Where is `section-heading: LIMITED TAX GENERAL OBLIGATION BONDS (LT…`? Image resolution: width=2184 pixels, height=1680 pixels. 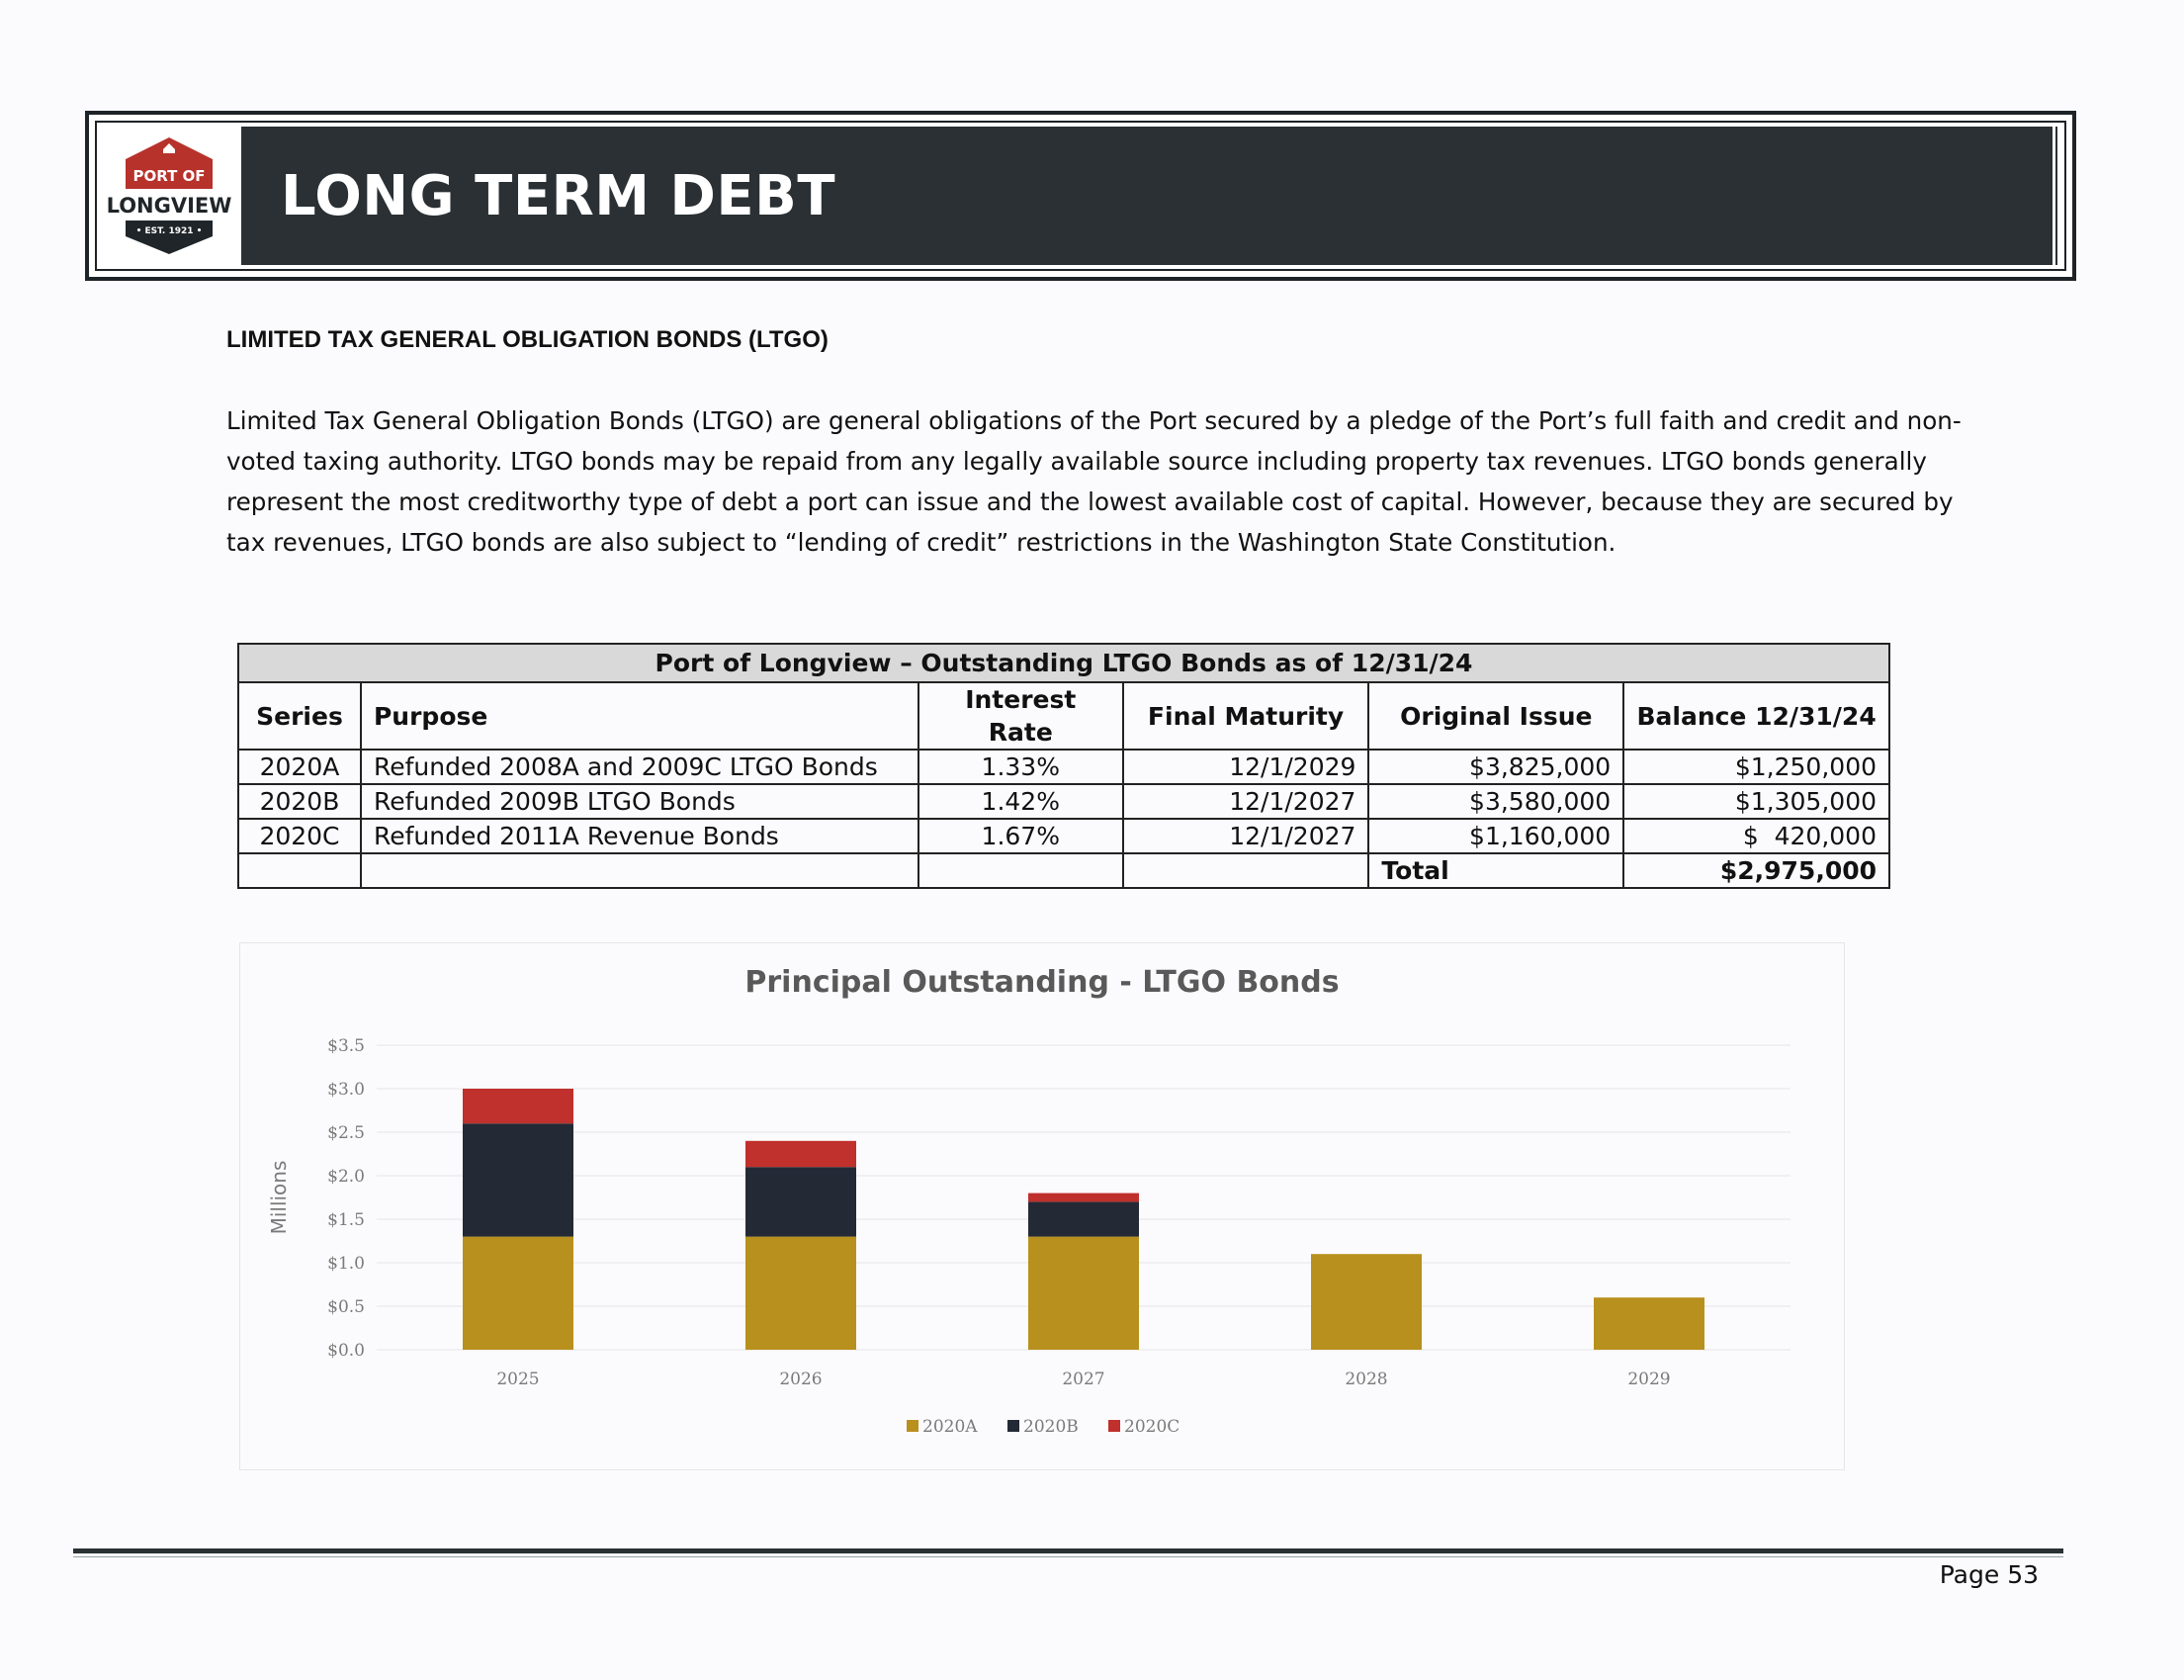
section-heading: LIMITED TAX GENERAL OBLIGATION BONDS (LT… is located at coordinates (527, 339).